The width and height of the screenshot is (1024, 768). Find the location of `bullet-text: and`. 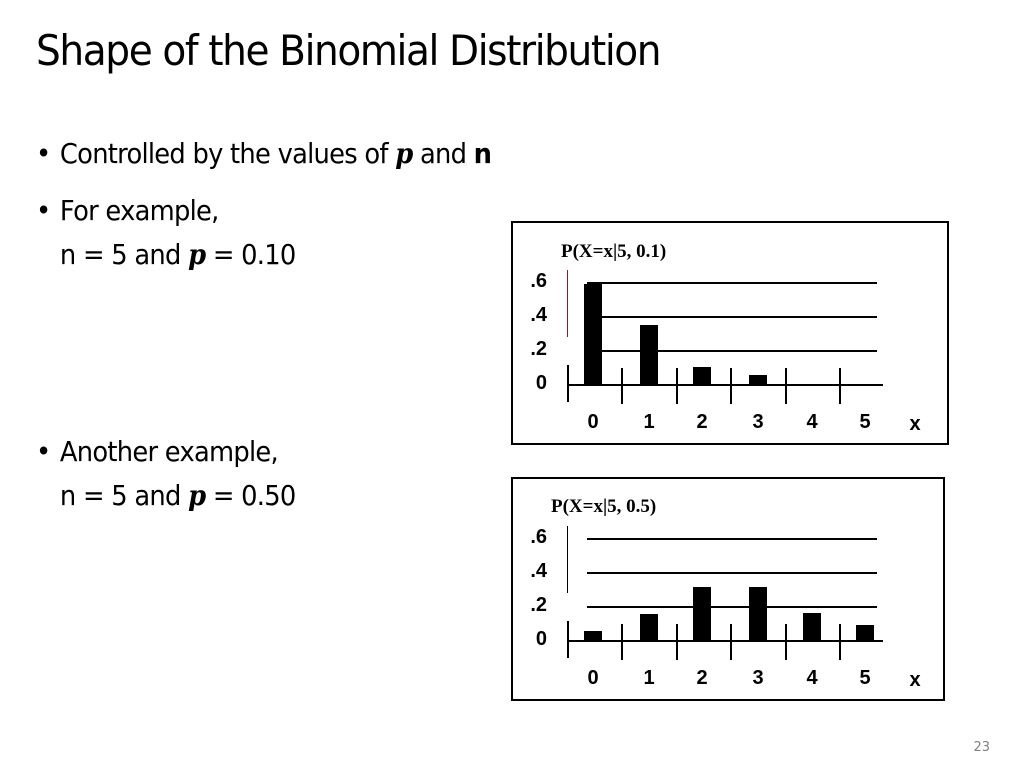

bullet-text: and is located at coordinates (443, 153).